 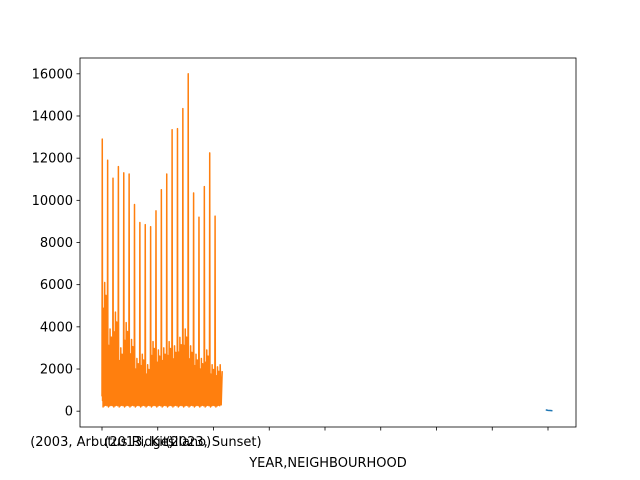 I want to click on y-tick-label: 4000, so click(x=56, y=327).